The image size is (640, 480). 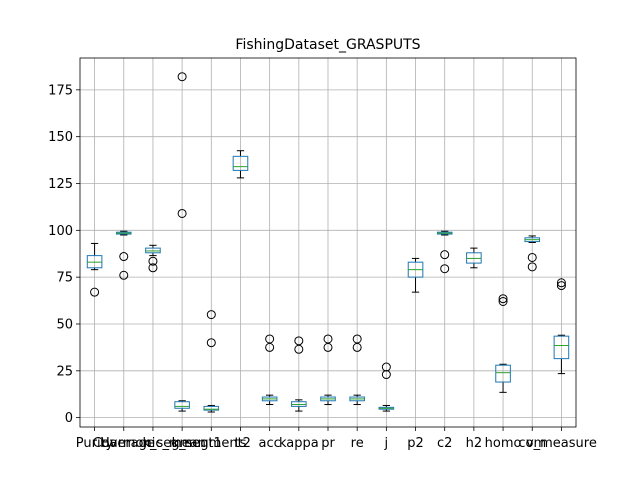 I want to click on x-tick-label: acc, so click(x=270, y=443).